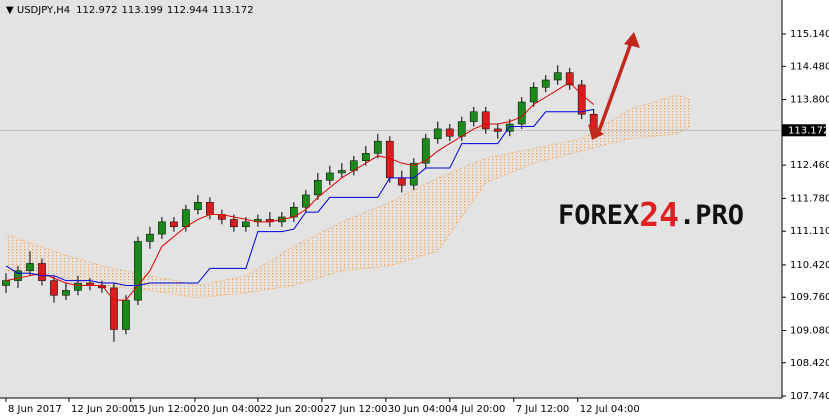 The height and width of the screenshot is (420, 829). Describe the element at coordinates (96, 10) in the screenshot. I see `header-value: 112.972` at that location.